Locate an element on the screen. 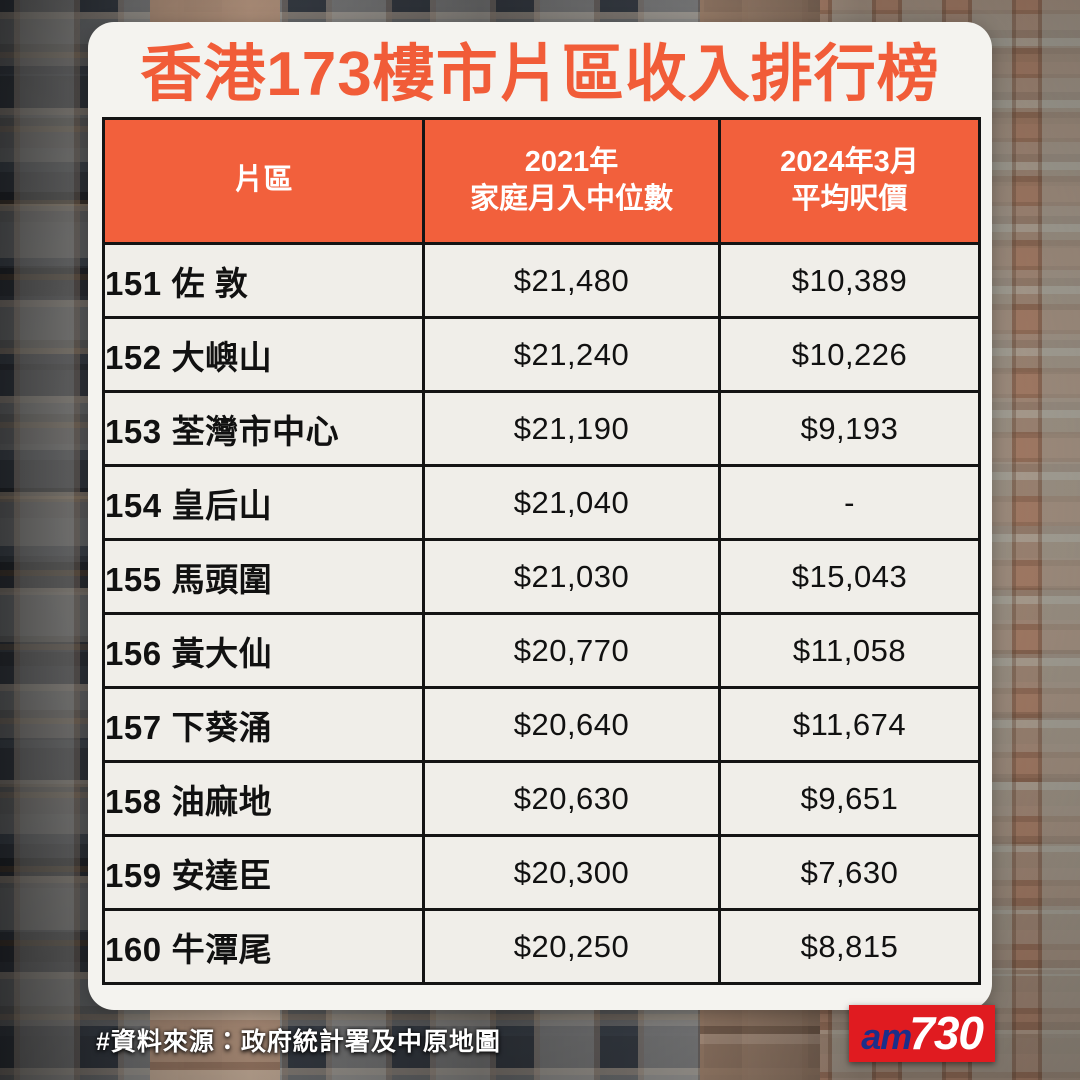 The image size is (1080, 1080). cell-area: 157 下葵涌 is located at coordinates (263, 724).